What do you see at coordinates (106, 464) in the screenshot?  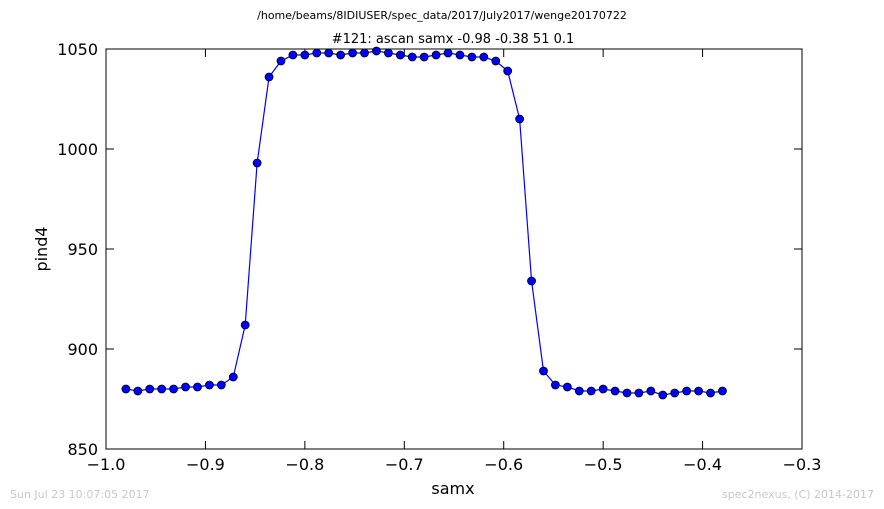 I see `x-tick-label: −1.0` at bounding box center [106, 464].